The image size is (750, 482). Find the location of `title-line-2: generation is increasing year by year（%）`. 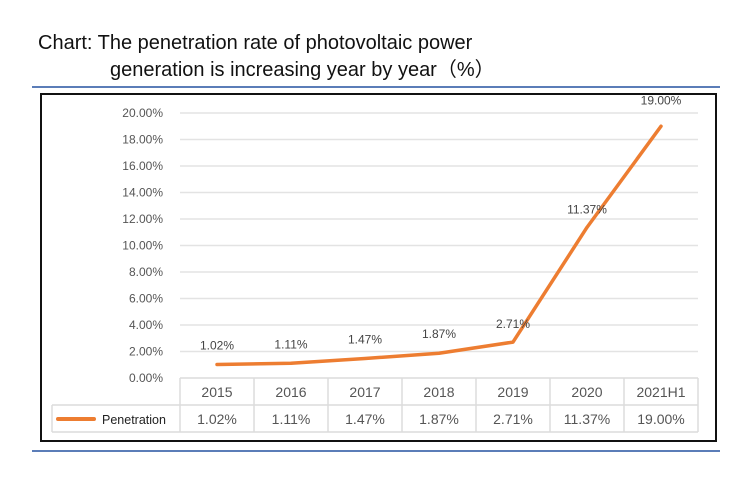

title-line-2: generation is increasing year by year（%） is located at coordinates (302, 70).